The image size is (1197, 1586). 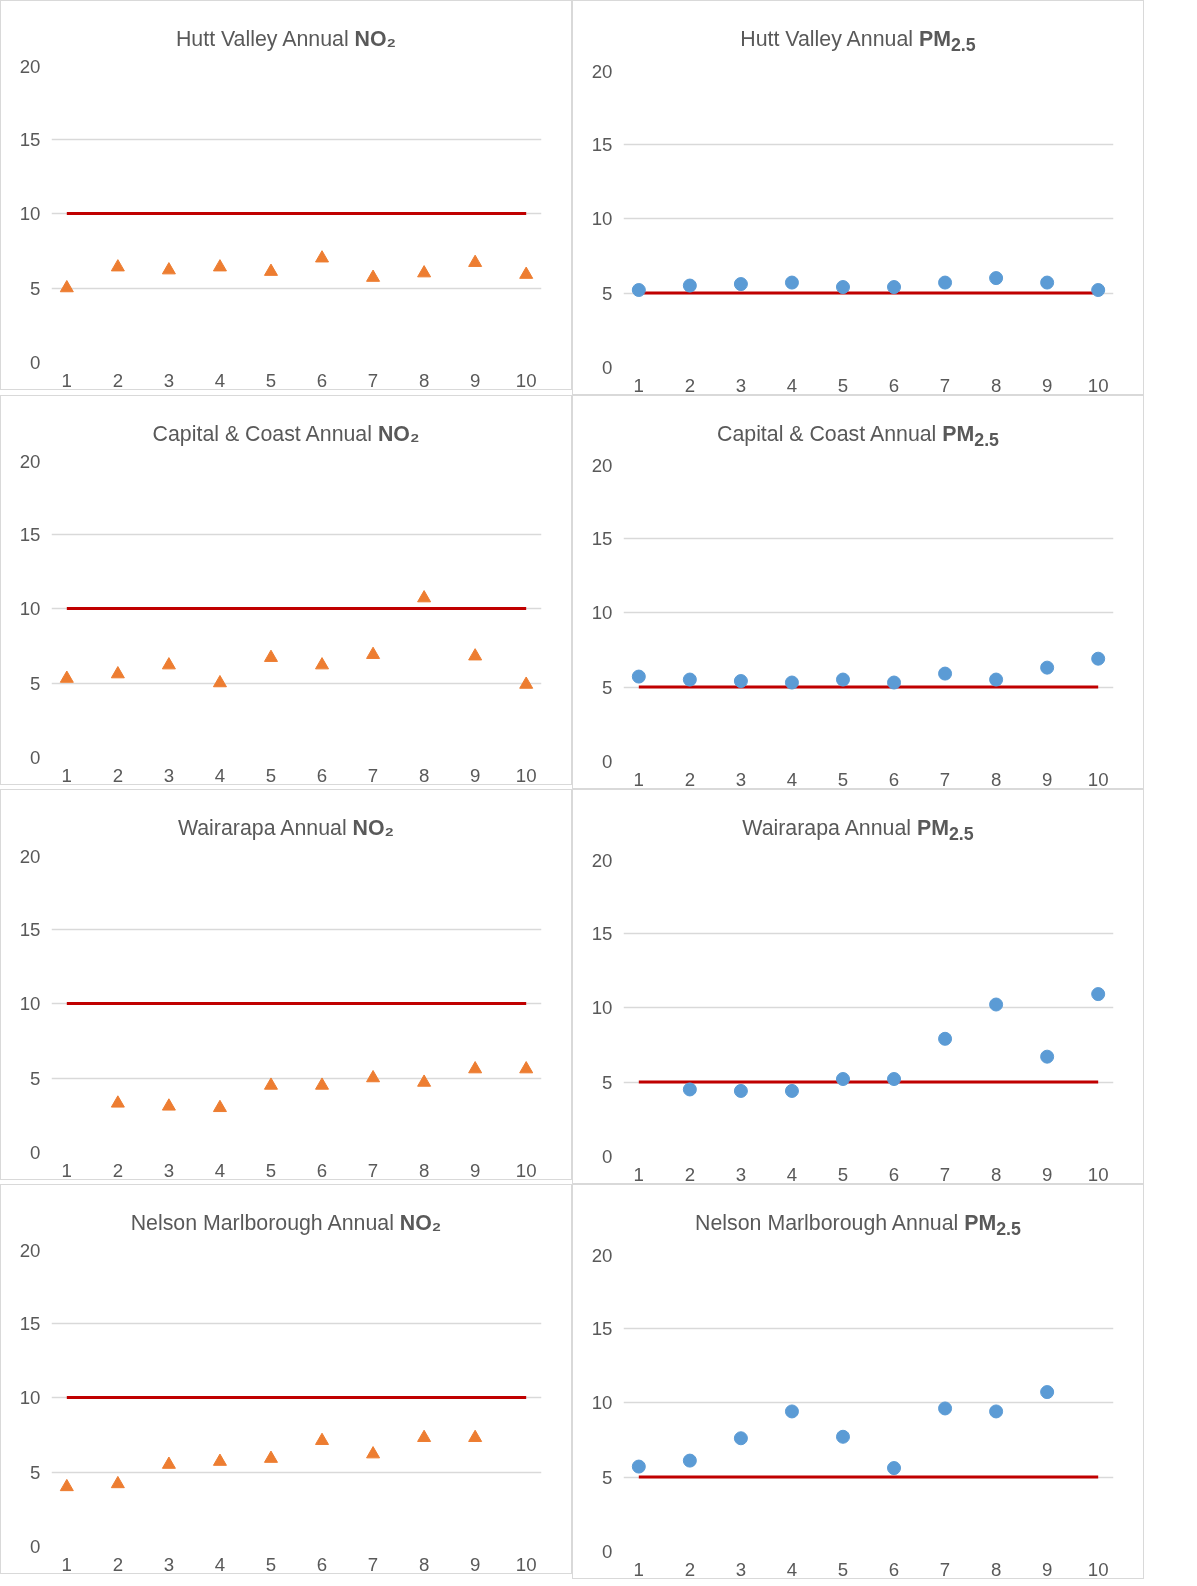 I want to click on chart-title: Nelson Marlborough Annual PM$_{2.5}$, so click(x=858, y=1225).